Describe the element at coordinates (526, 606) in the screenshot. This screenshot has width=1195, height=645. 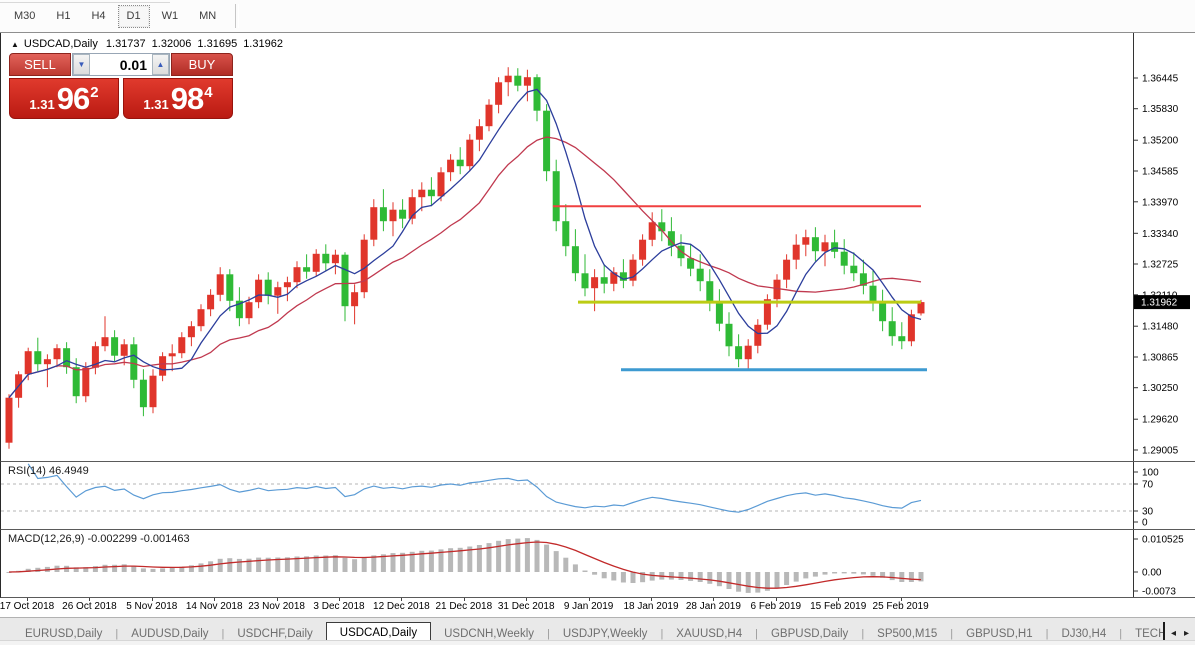
I see `date-label: 31 Dec 2018` at that location.